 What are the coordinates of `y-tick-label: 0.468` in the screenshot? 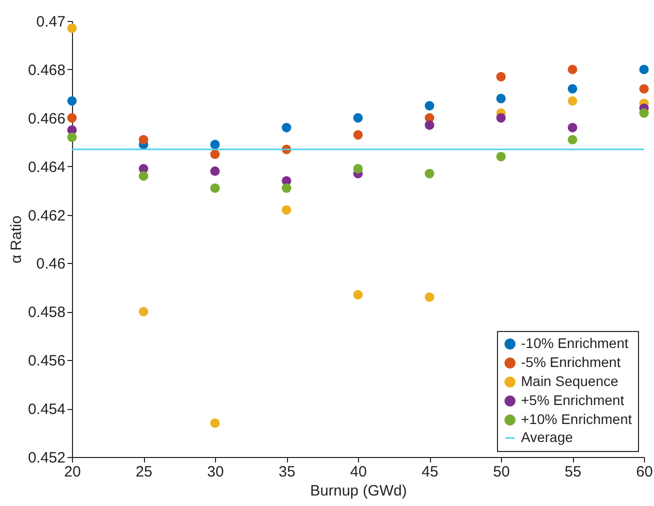 It's located at (47, 70).